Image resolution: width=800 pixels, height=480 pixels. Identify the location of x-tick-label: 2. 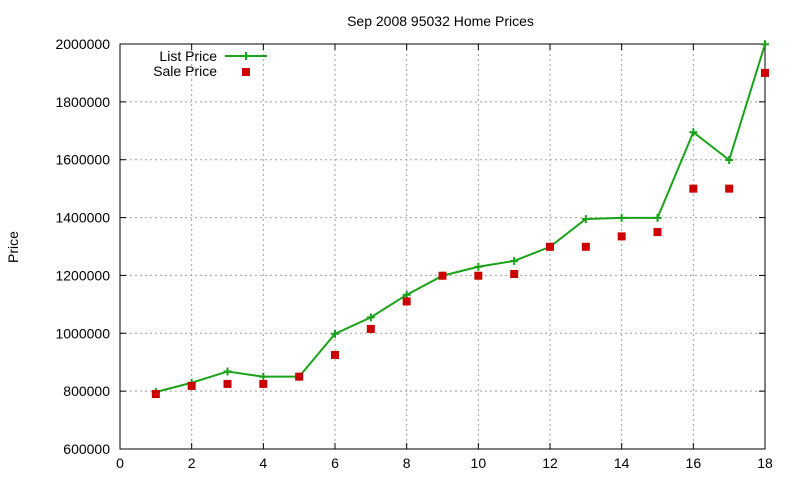
(192, 463).